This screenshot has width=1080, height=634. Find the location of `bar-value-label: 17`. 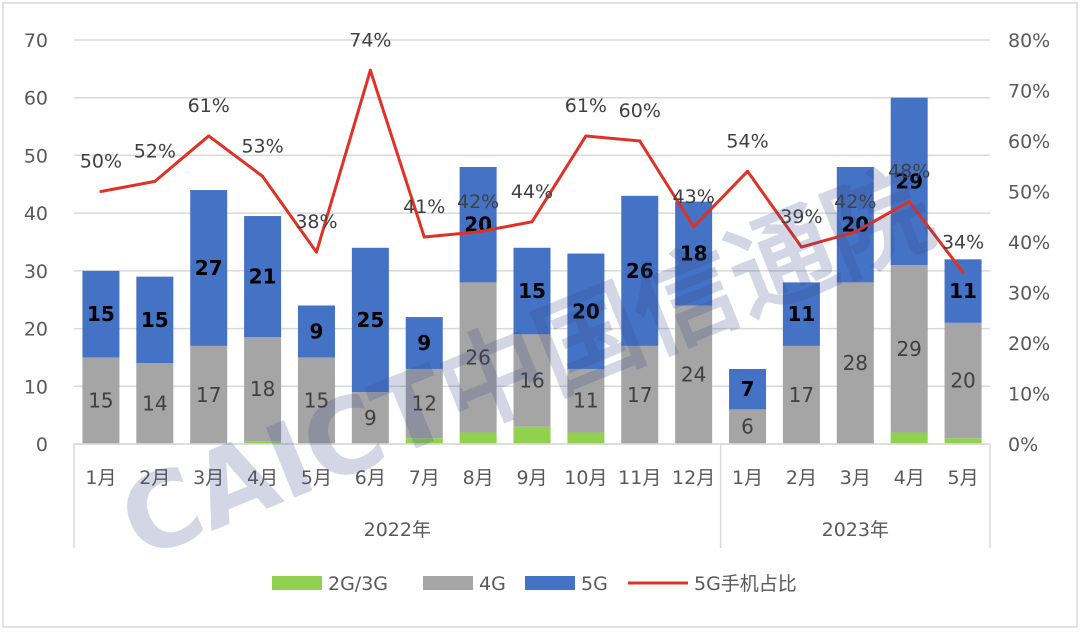

bar-value-label: 17 is located at coordinates (639, 395).